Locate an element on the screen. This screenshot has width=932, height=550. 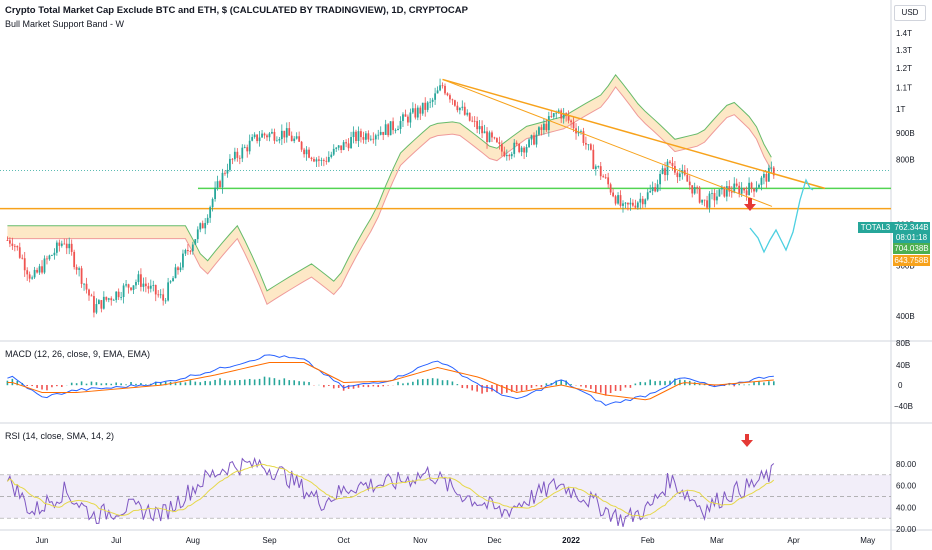
orange-level-tag: 643.758B is located at coordinates (911, 260).